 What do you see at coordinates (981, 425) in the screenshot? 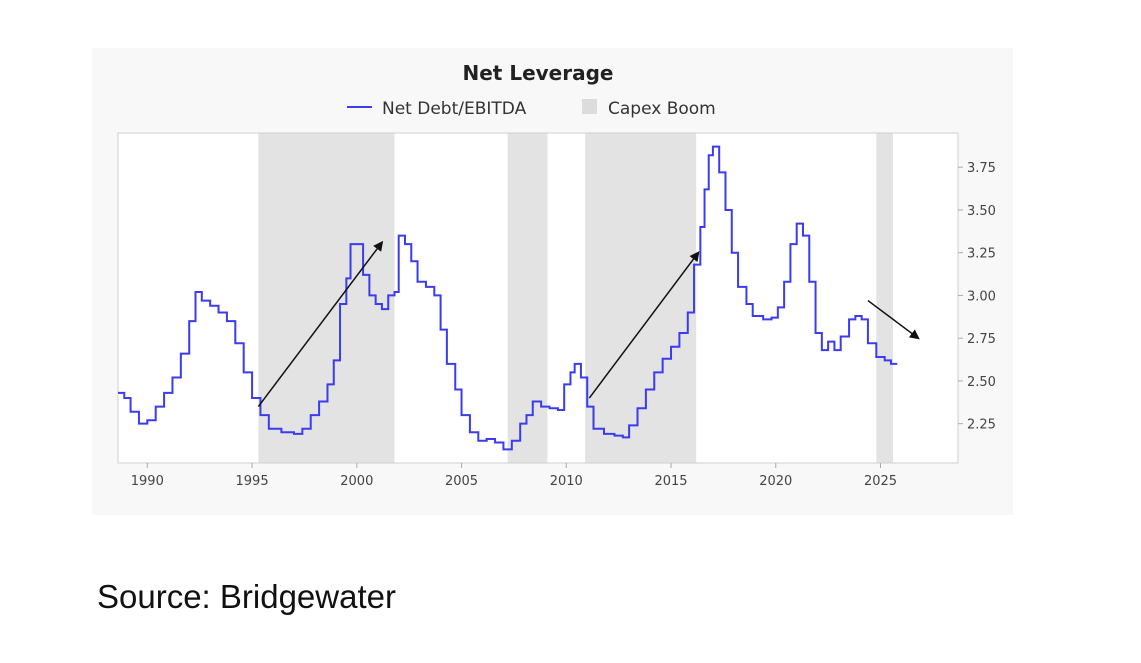
I see `y-tick-label: 2.25` at bounding box center [981, 425].